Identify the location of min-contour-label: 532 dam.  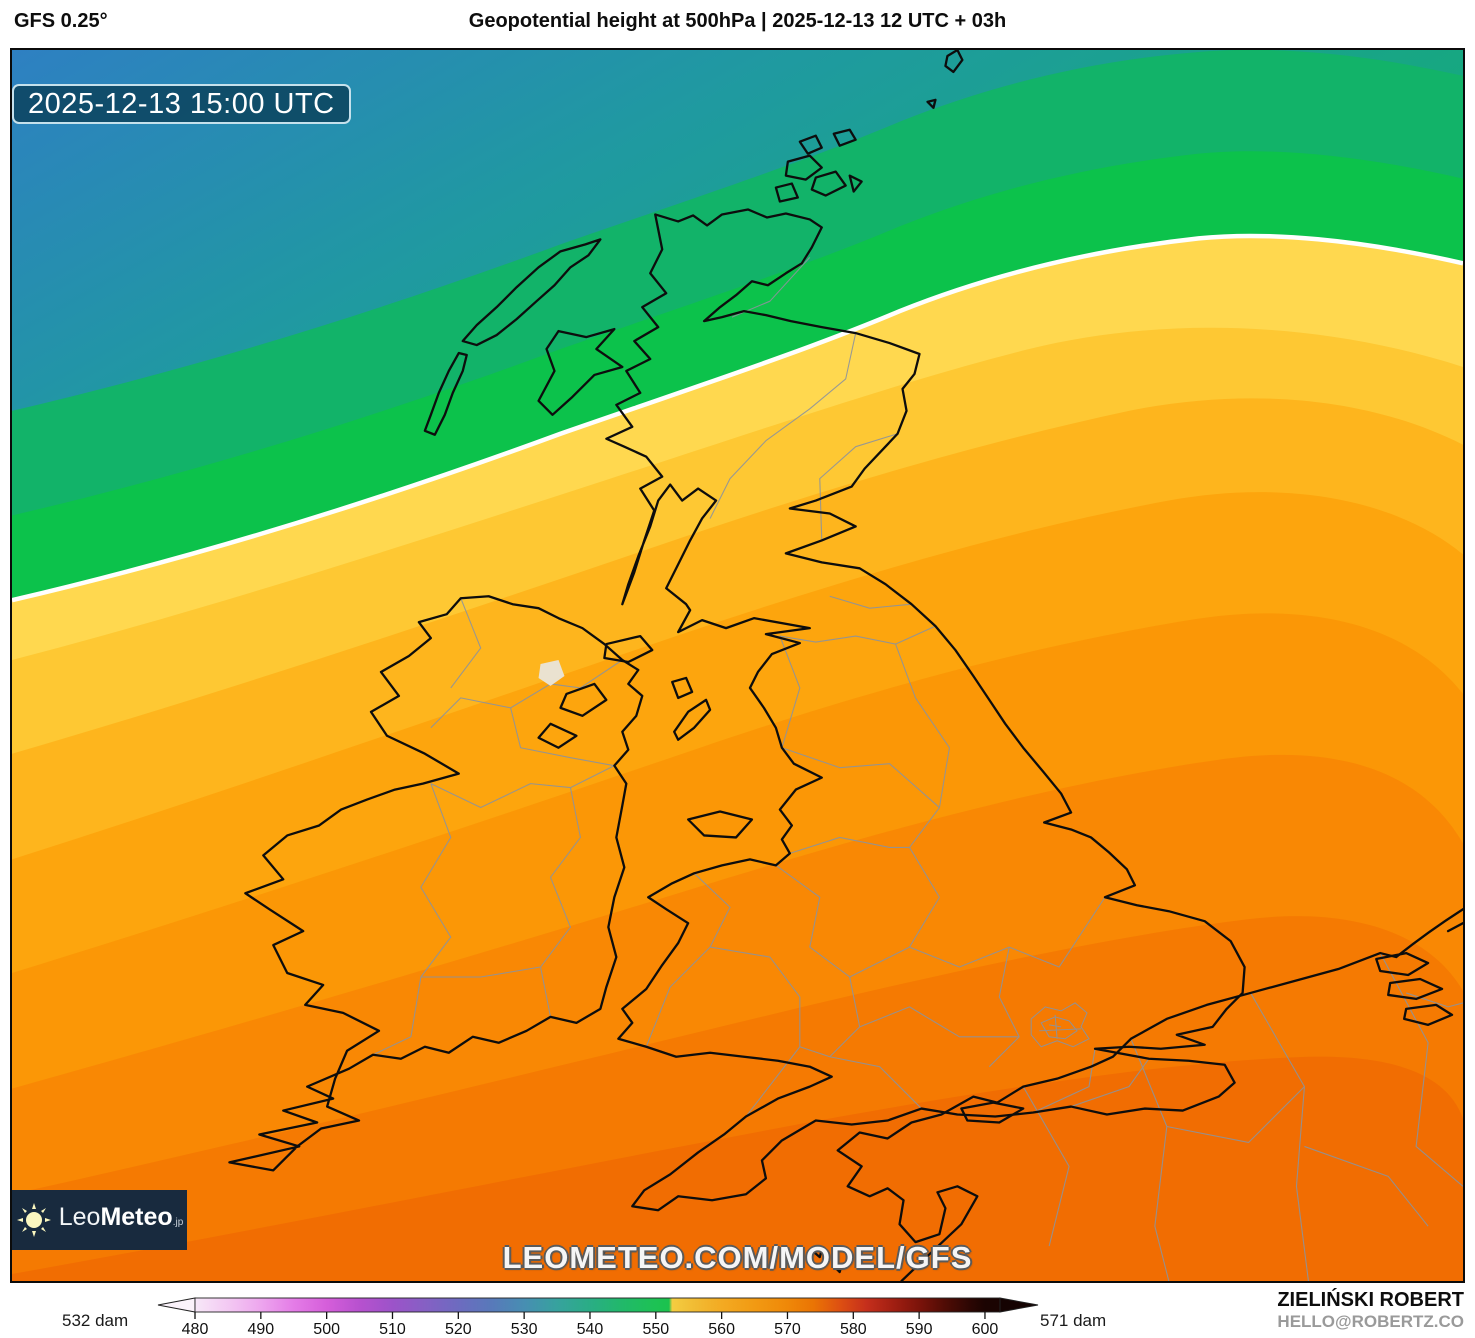
(95, 1320).